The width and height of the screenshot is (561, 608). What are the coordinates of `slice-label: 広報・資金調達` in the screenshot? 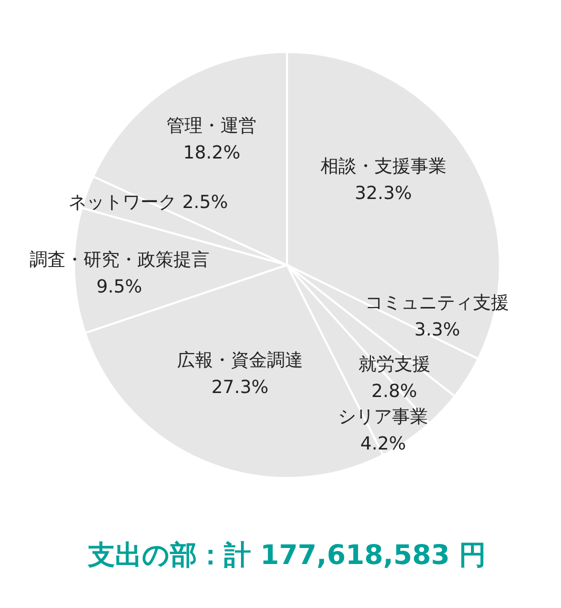 It's located at (239, 360).